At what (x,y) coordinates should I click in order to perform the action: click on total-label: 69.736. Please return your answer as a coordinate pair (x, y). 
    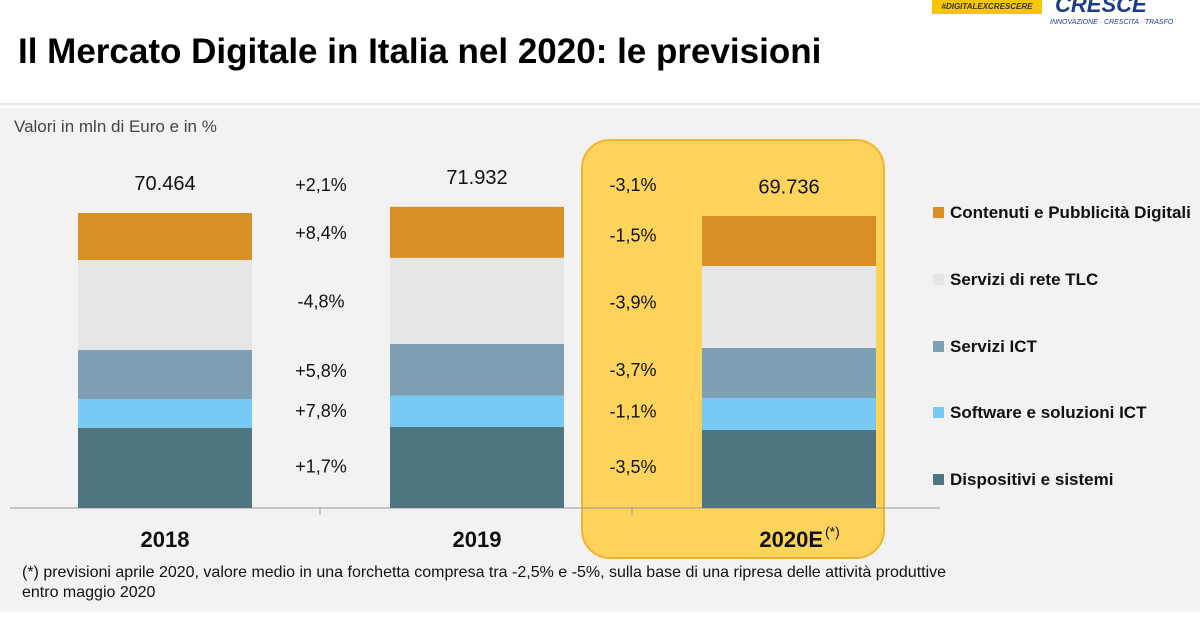
    Looking at the image, I should click on (788, 187).